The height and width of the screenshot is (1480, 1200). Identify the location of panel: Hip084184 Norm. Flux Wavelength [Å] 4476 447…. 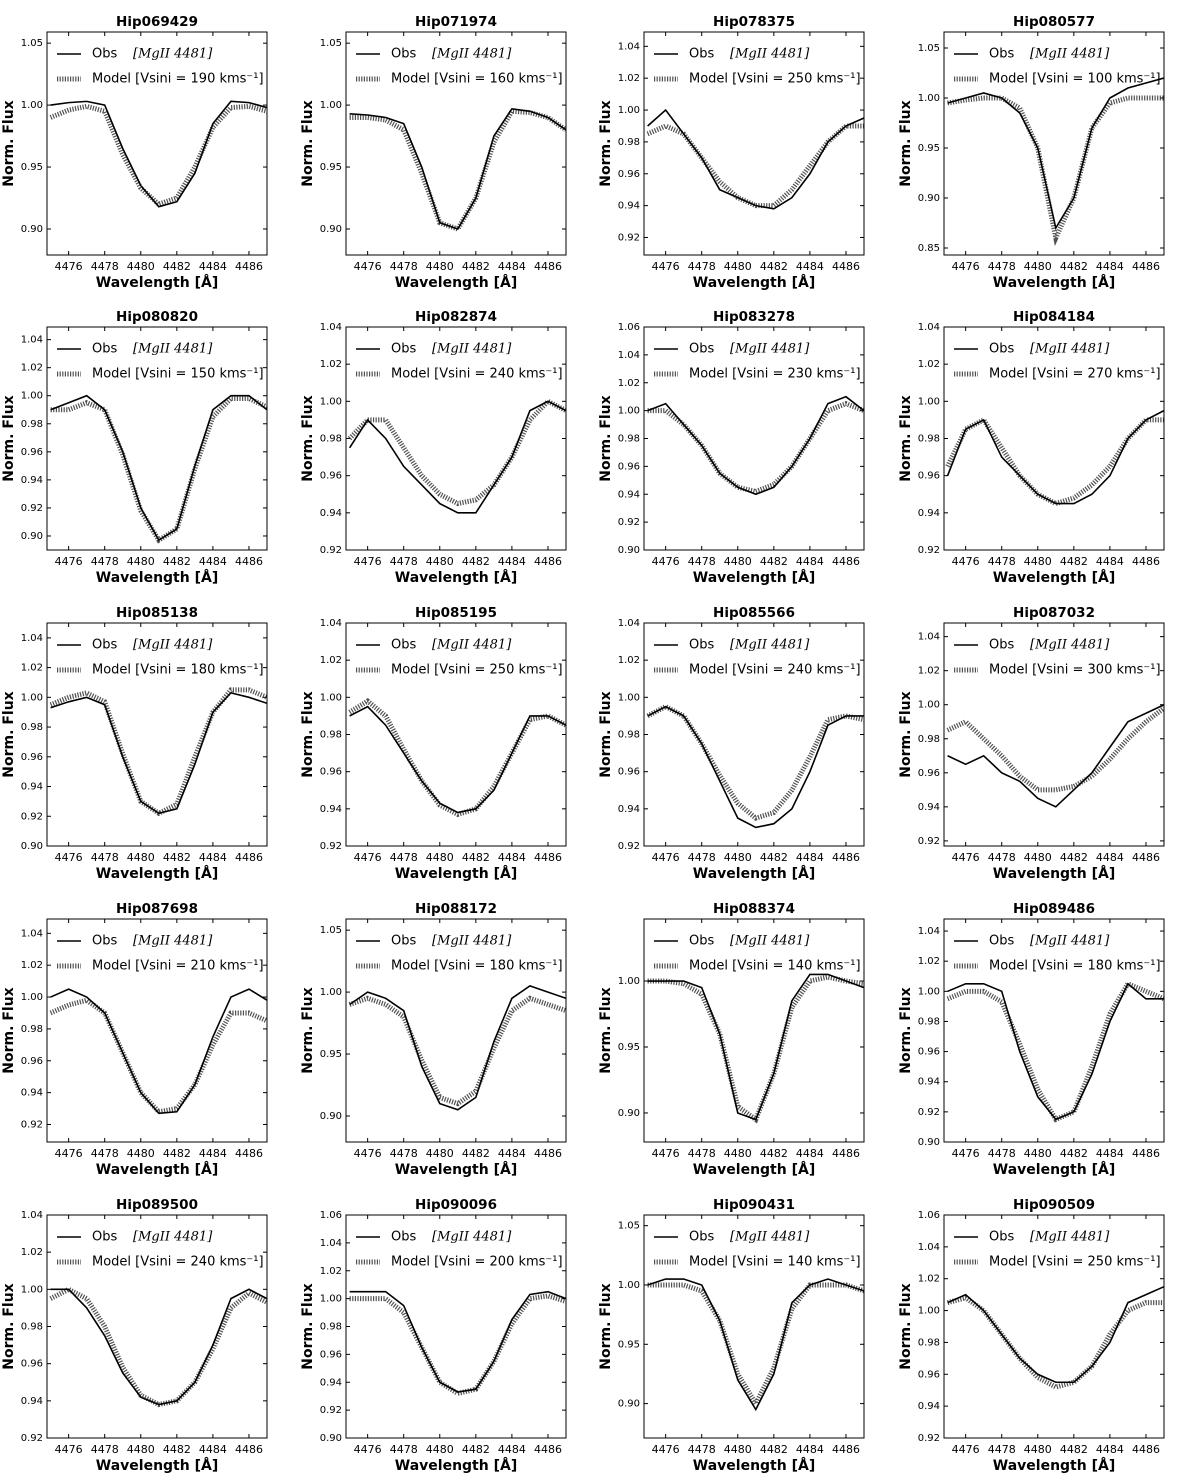
(1031, 447).